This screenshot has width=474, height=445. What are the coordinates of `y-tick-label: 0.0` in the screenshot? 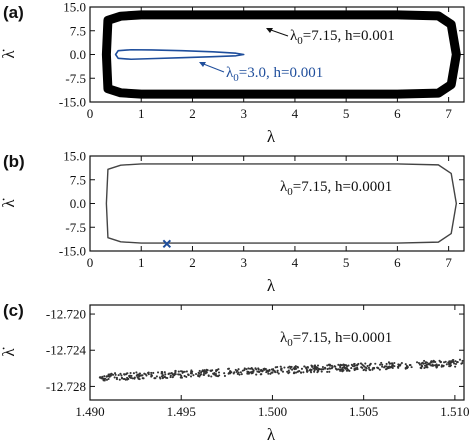 It's located at (78, 54).